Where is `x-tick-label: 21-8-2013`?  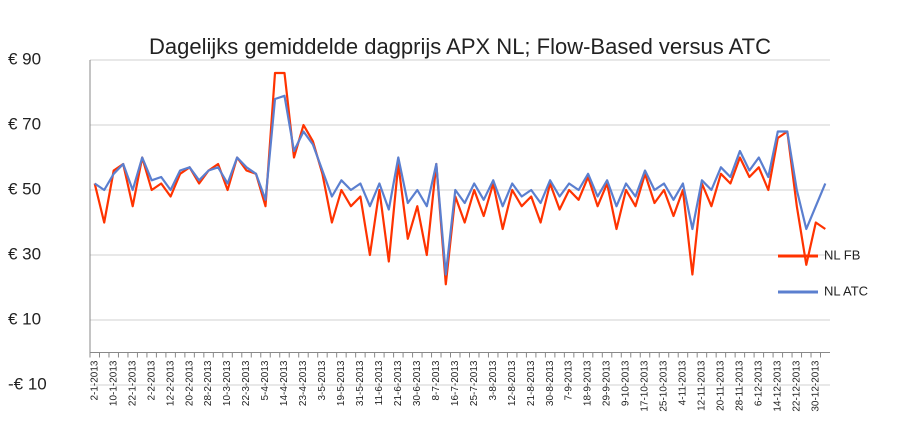
x-tick-label: 21-8-2013 is located at coordinates (531, 383).